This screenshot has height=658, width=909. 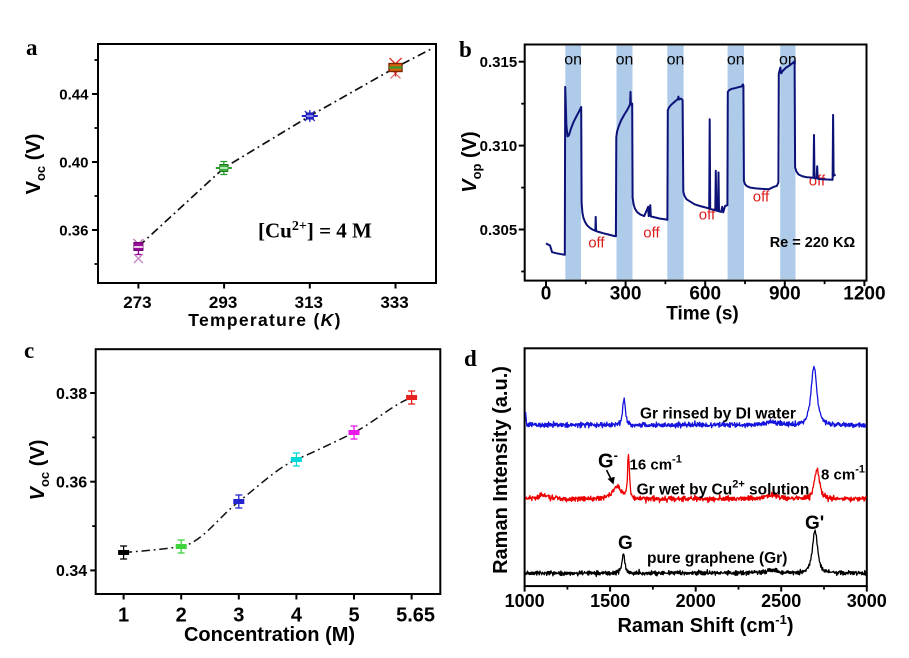 What do you see at coordinates (546, 294) in the screenshot?
I see `svg-text: 0` at bounding box center [546, 294].